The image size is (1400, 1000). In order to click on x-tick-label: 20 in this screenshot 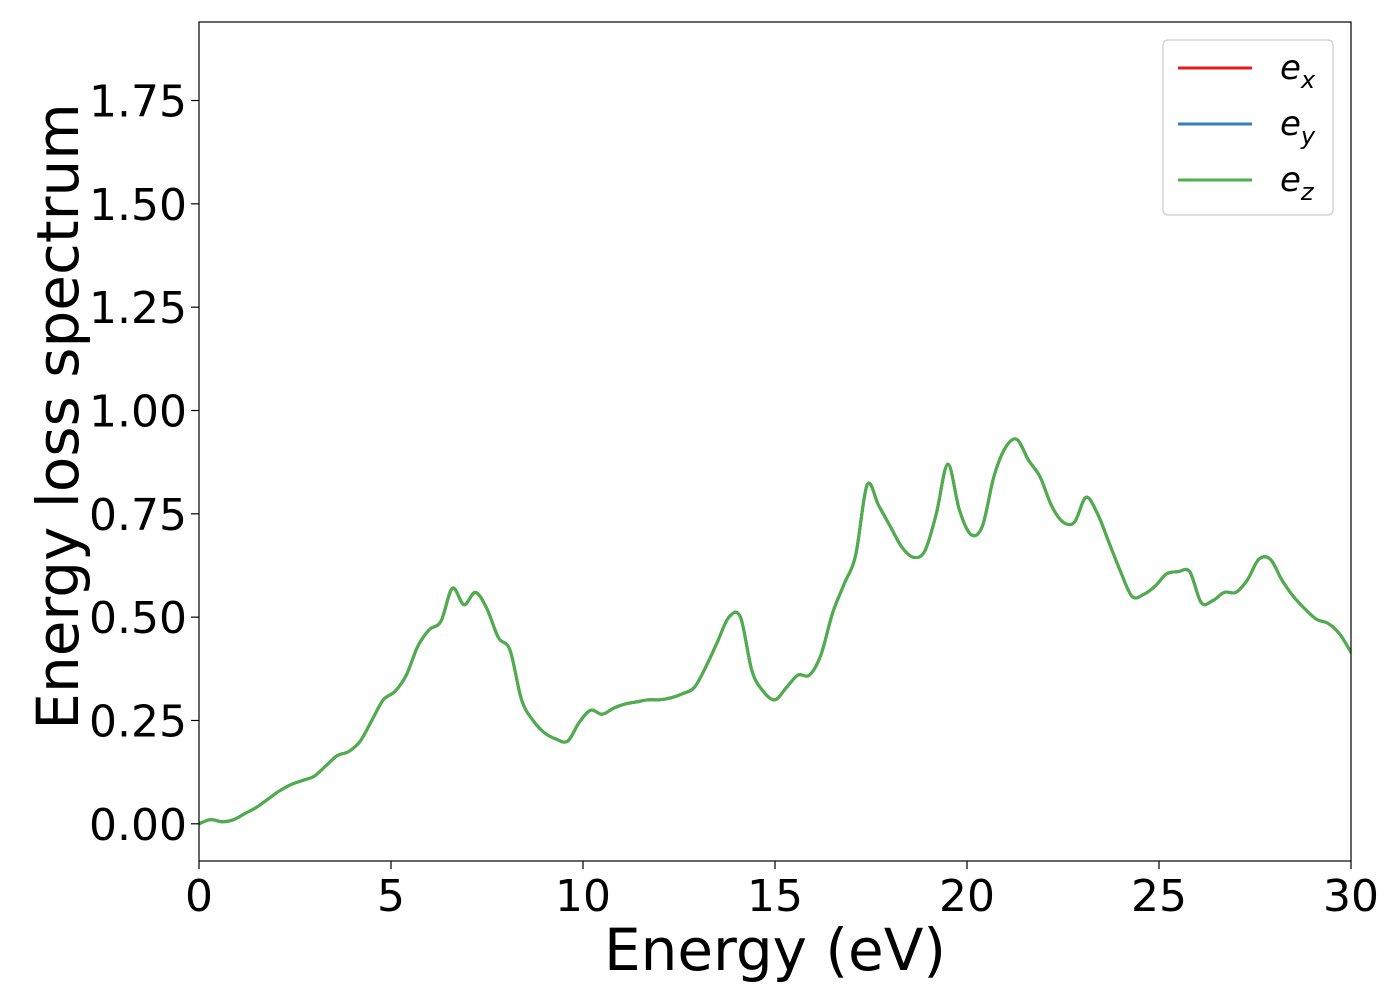, I will do `click(967, 896)`.